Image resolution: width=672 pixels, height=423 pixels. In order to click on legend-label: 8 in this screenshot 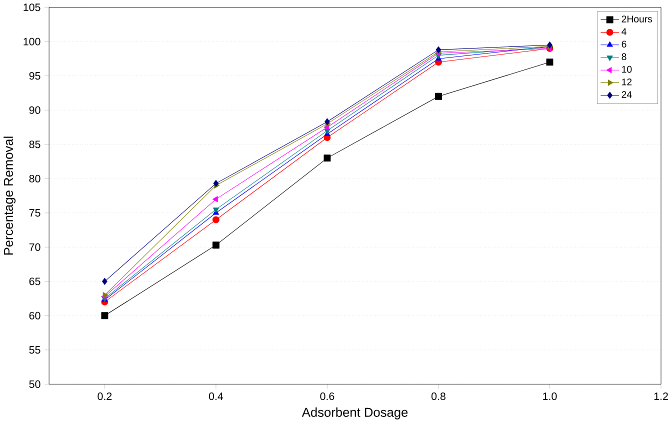, I will do `click(624, 56)`.